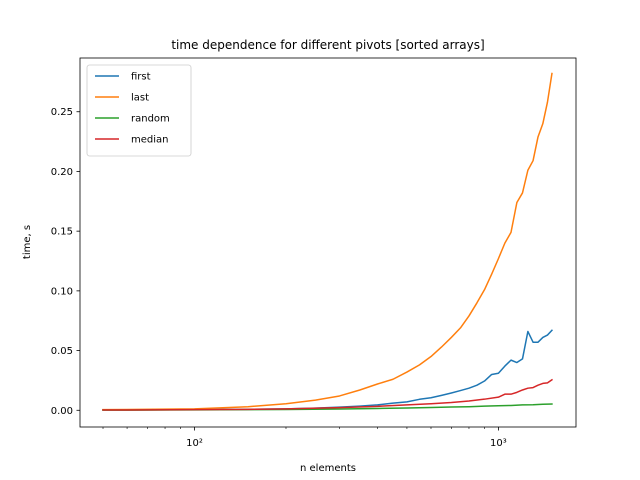  Describe the element at coordinates (327, 394) in the screenshot. I see `series-line-median` at that location.